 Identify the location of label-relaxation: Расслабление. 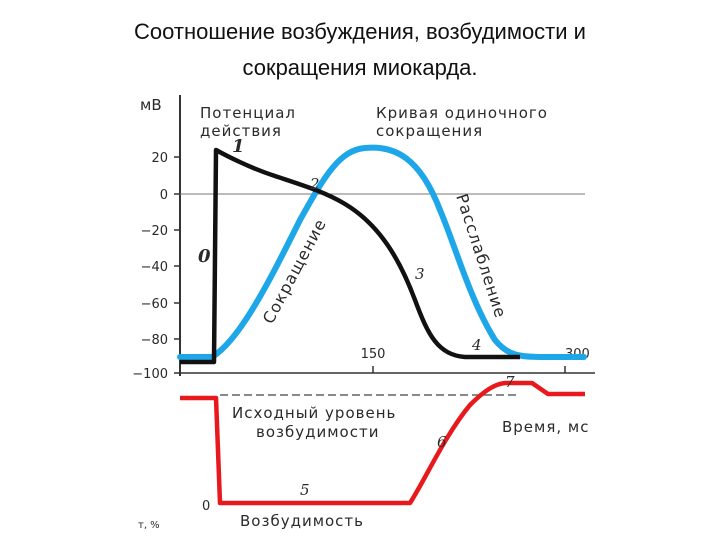
(481, 255).